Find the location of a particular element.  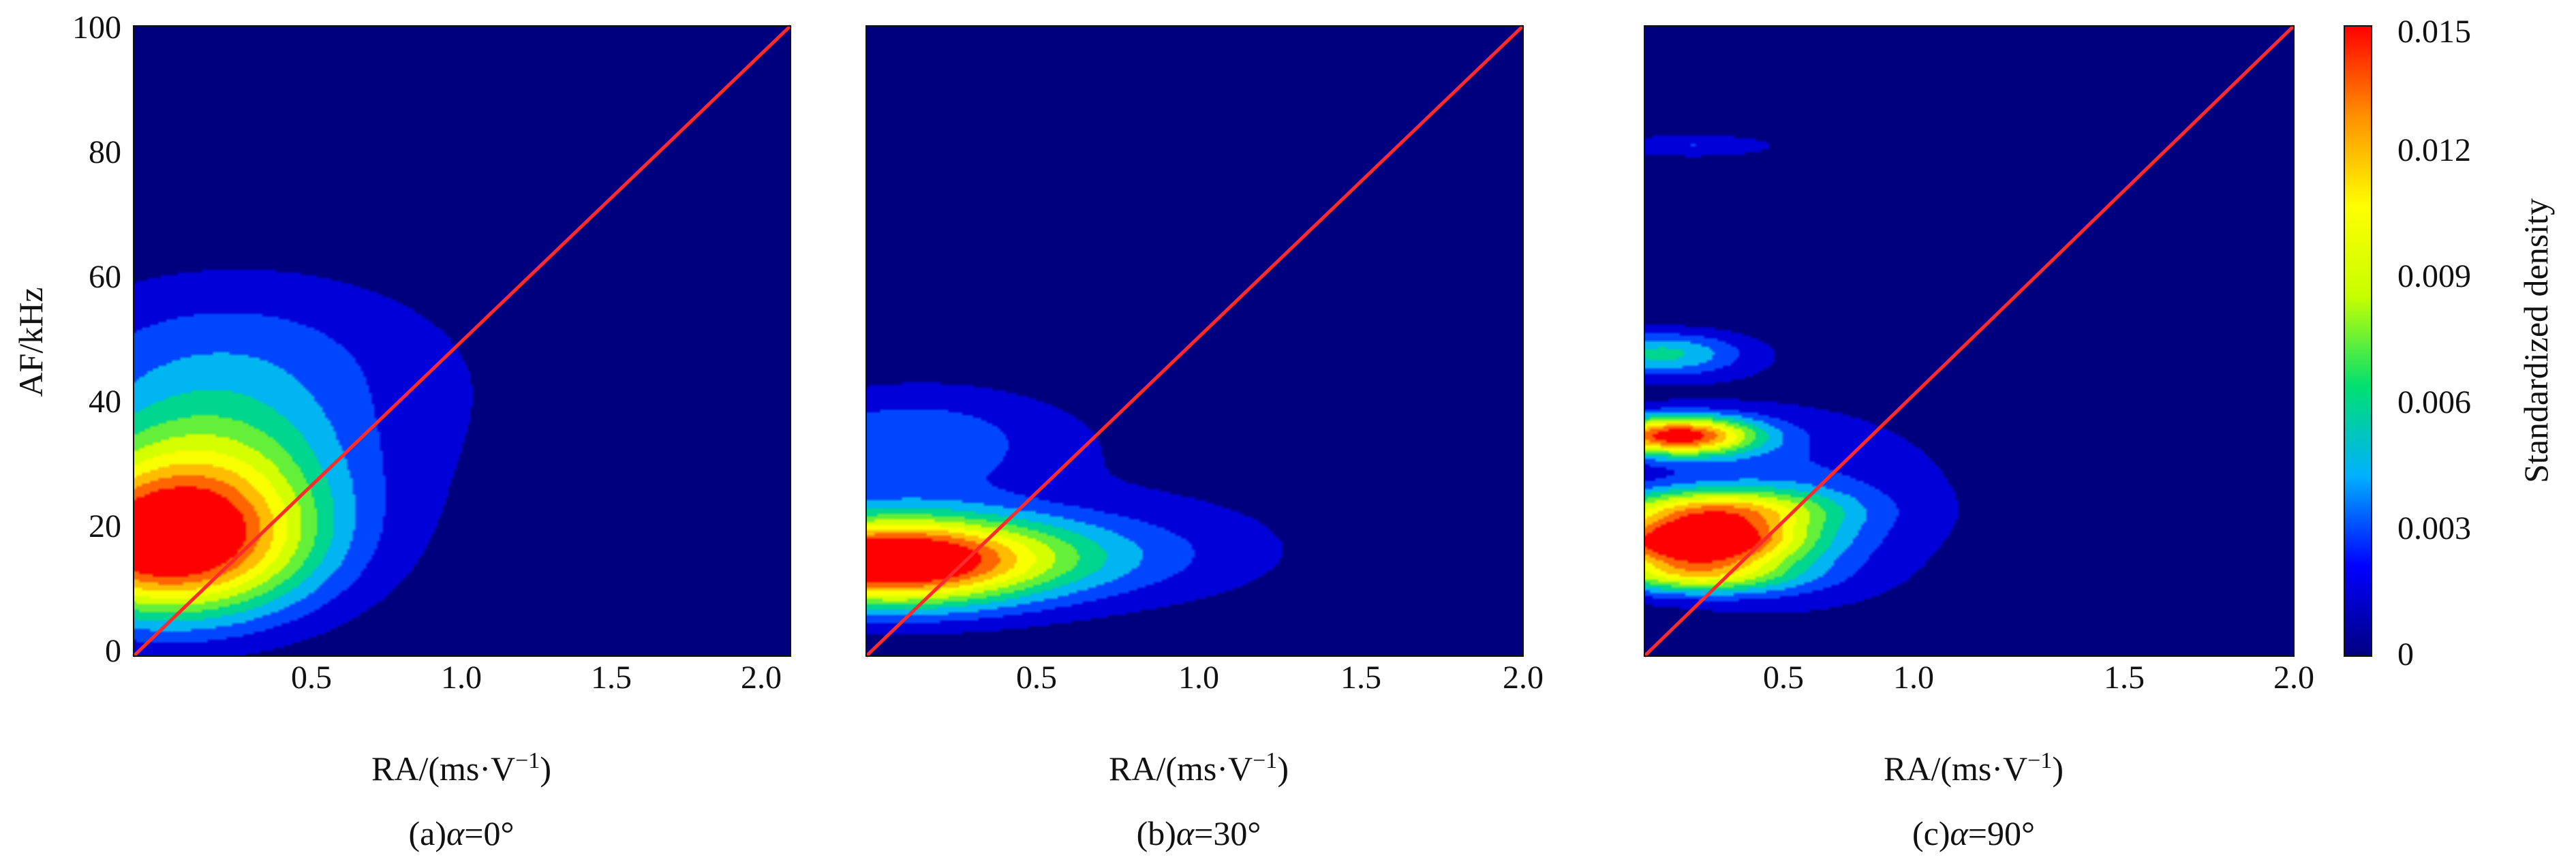

panel-b-xticks: 0.5 1.0 1.5 2.0 is located at coordinates (1280, 678).